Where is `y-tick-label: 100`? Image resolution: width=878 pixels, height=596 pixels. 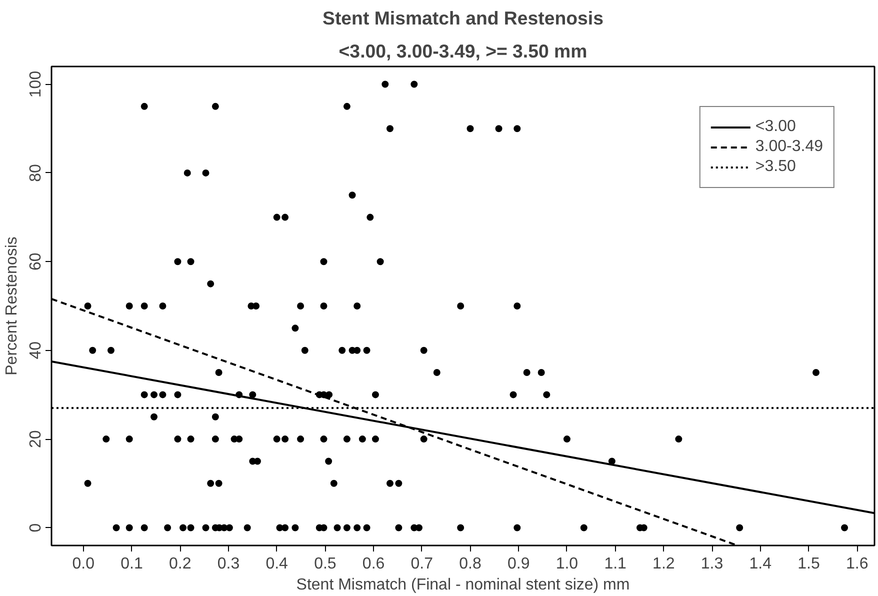 y-tick-label: 100 is located at coordinates (36, 84).